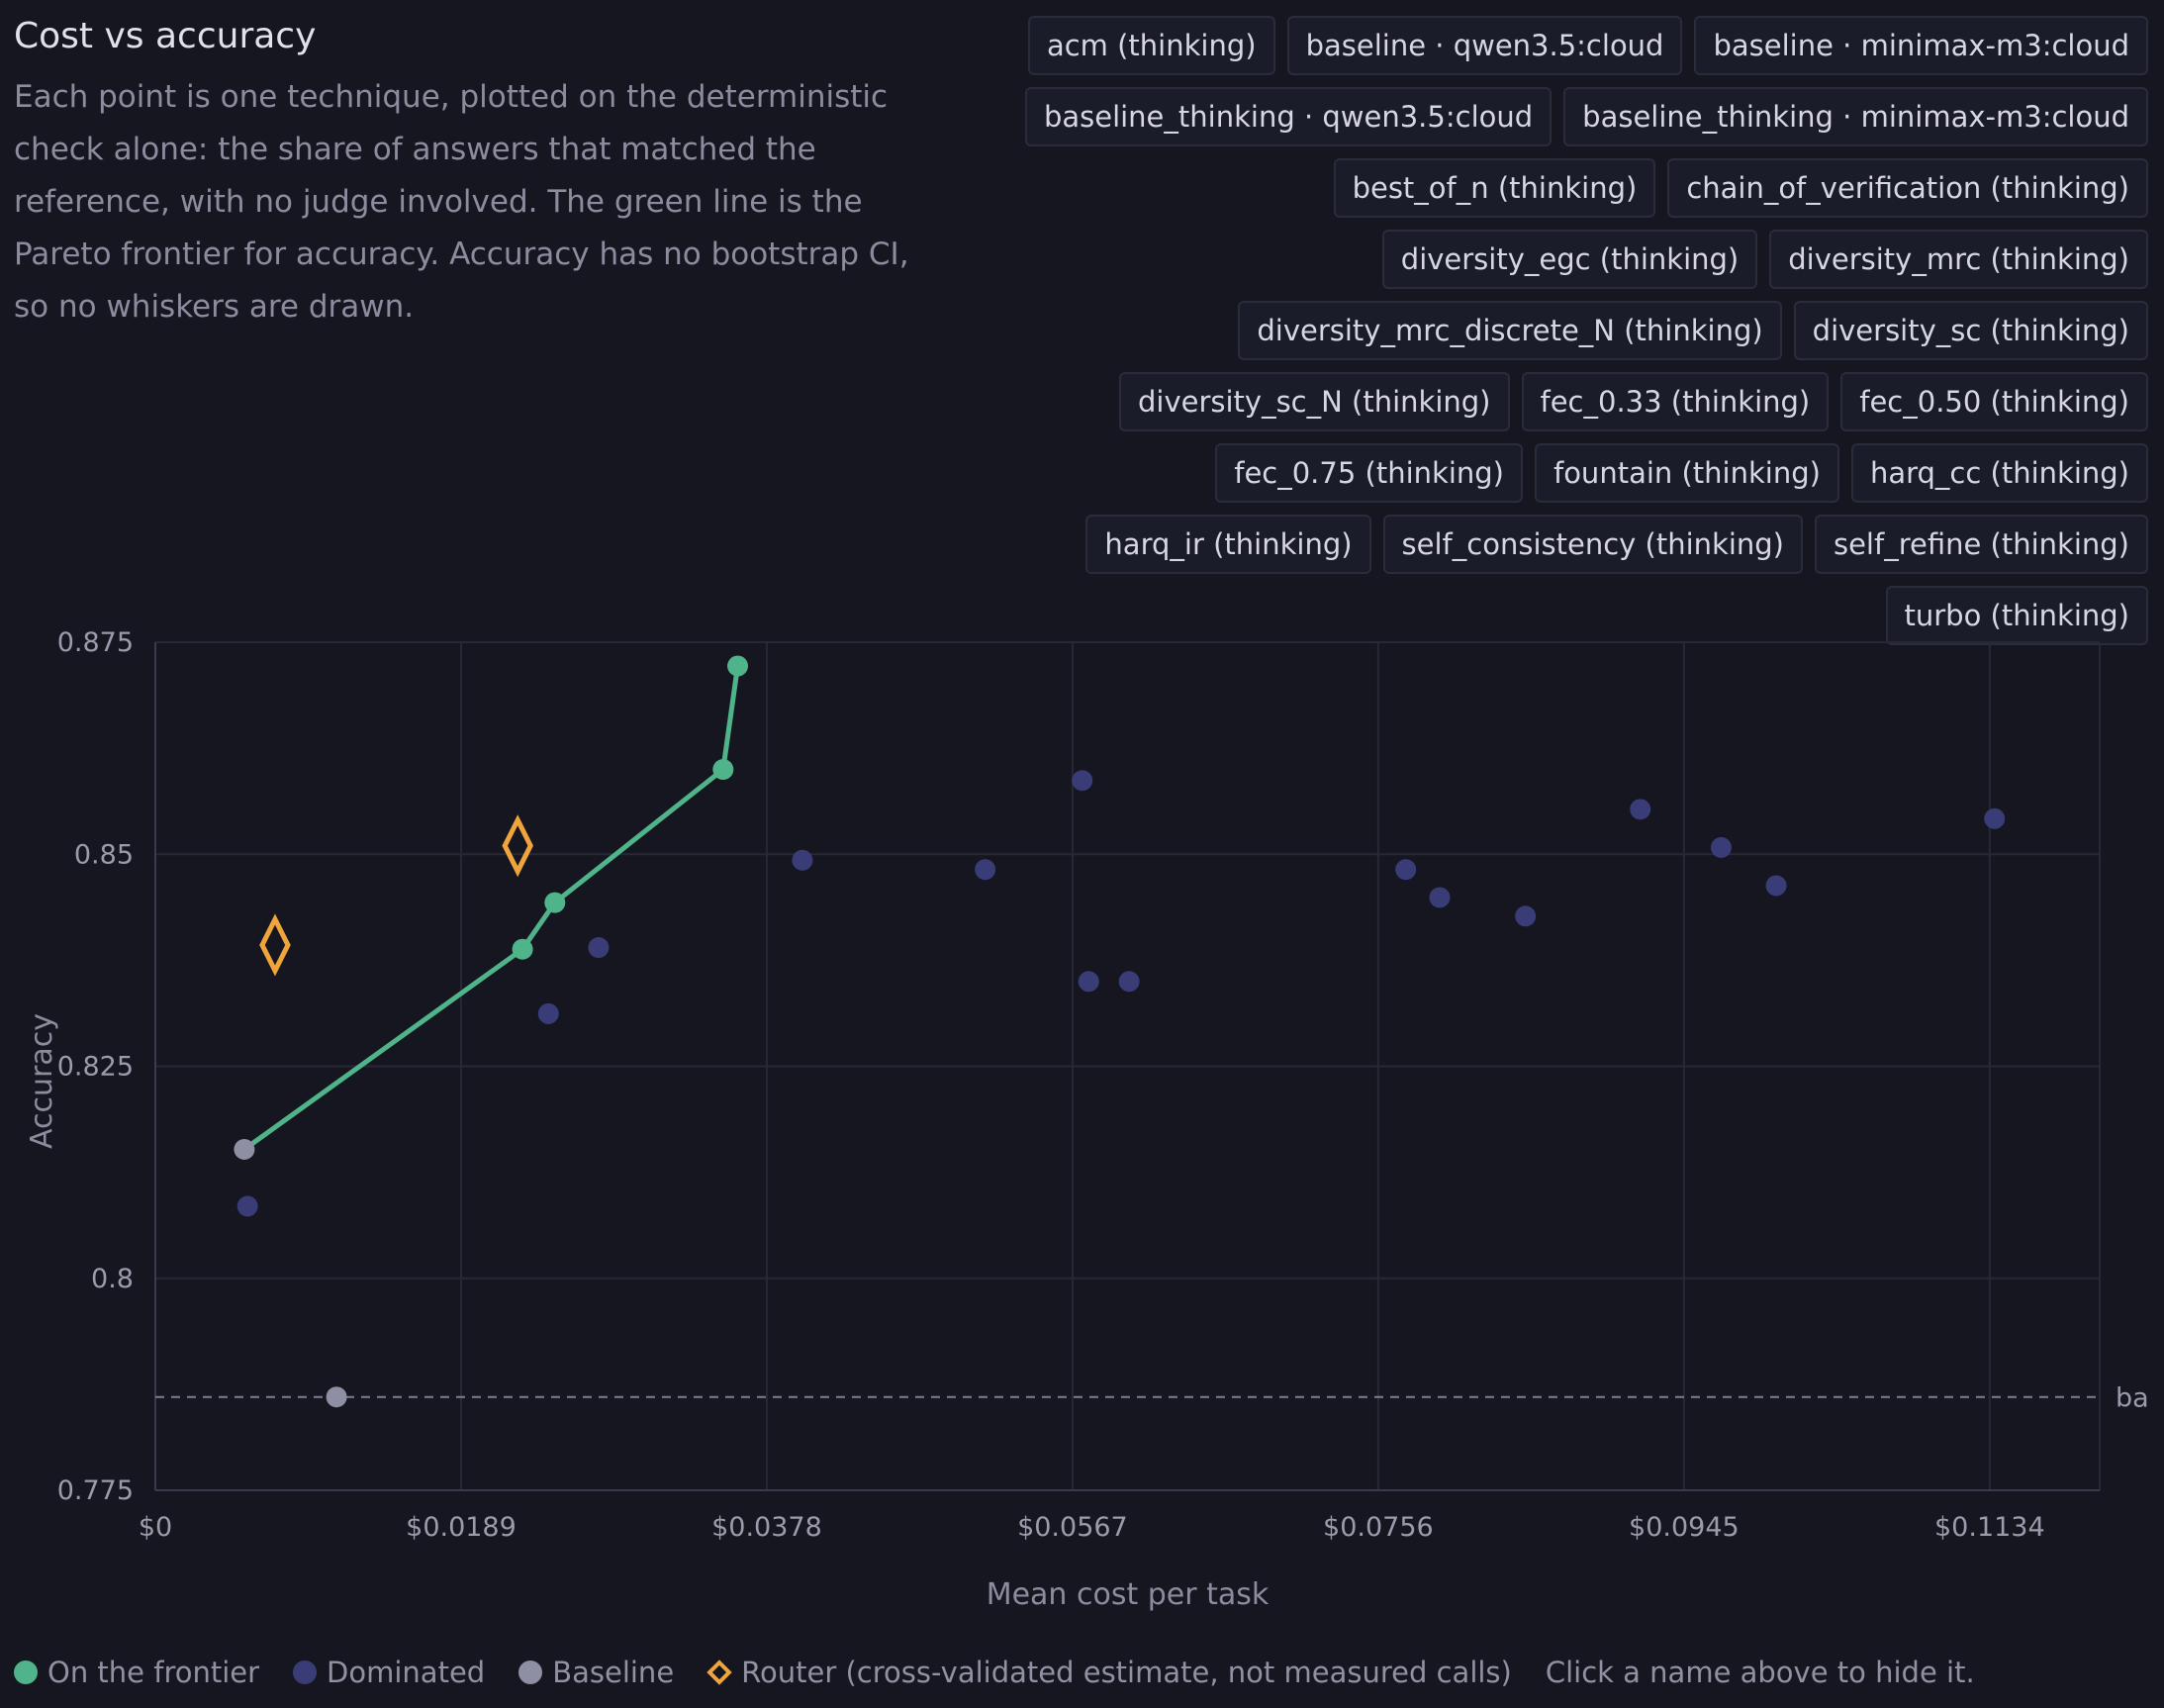  I want to click on legend-dominated-label: Dominated, so click(406, 1672).